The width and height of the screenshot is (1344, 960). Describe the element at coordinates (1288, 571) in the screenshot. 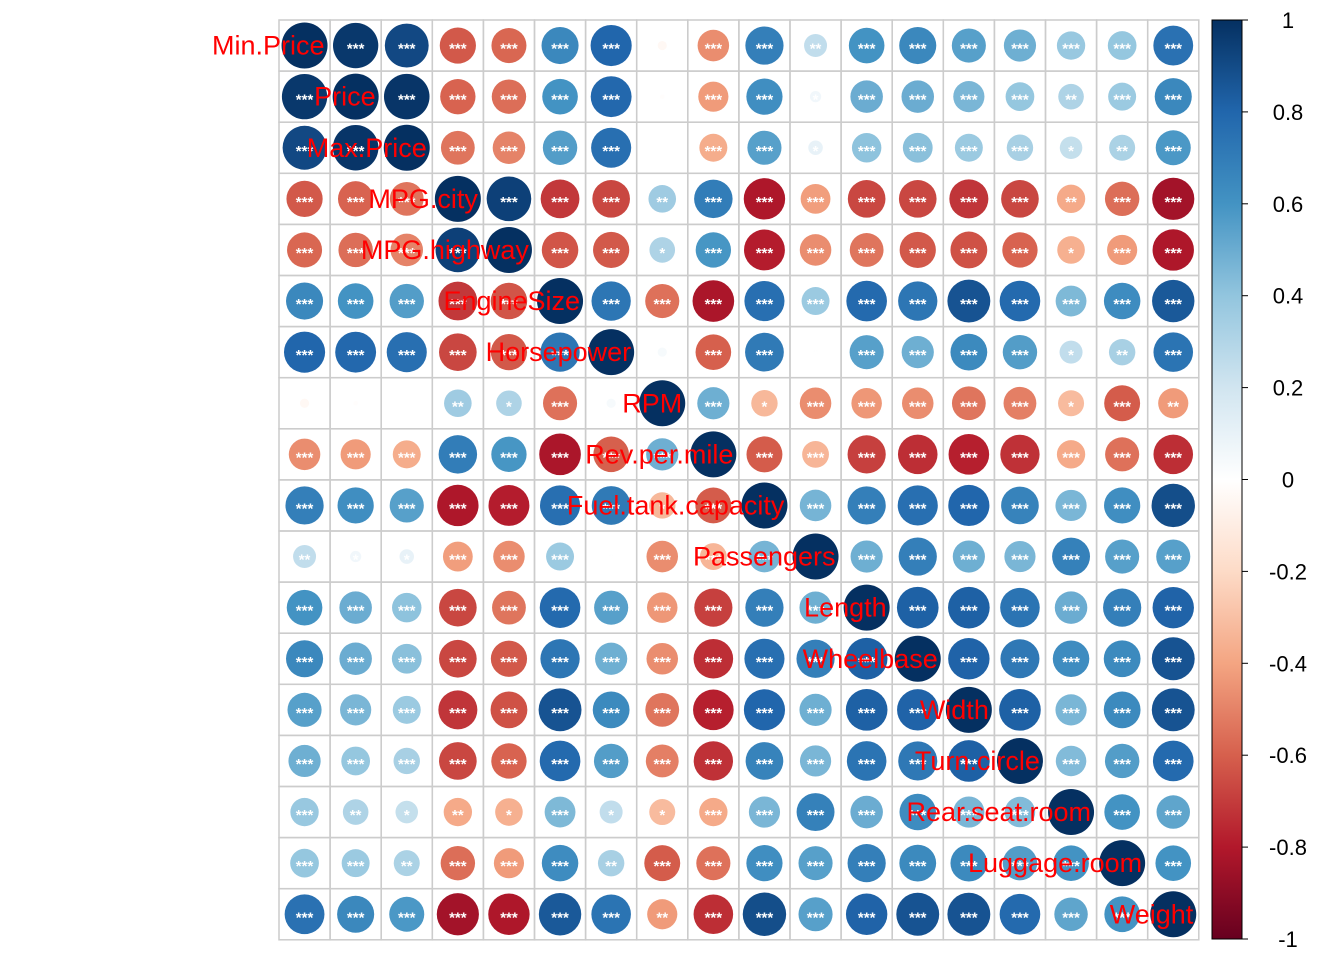

I see `colorbar-tick-label: -0.2` at that location.